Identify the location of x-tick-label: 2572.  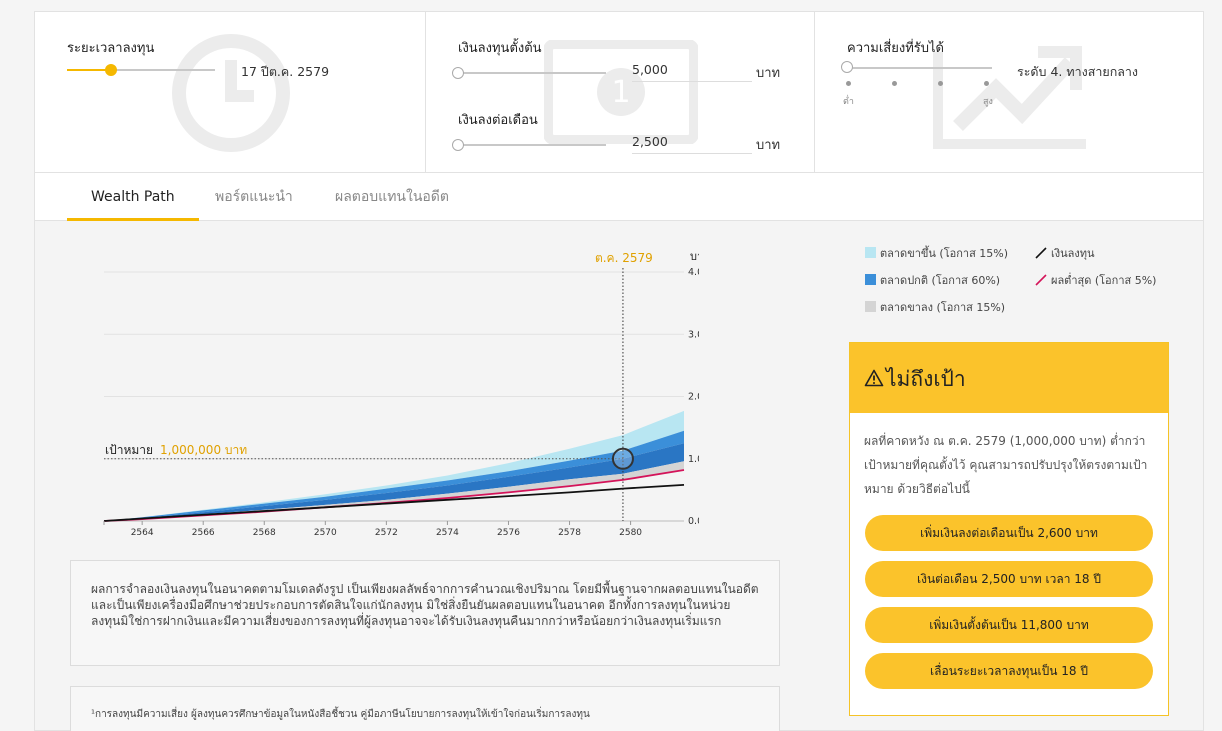
(386, 533).